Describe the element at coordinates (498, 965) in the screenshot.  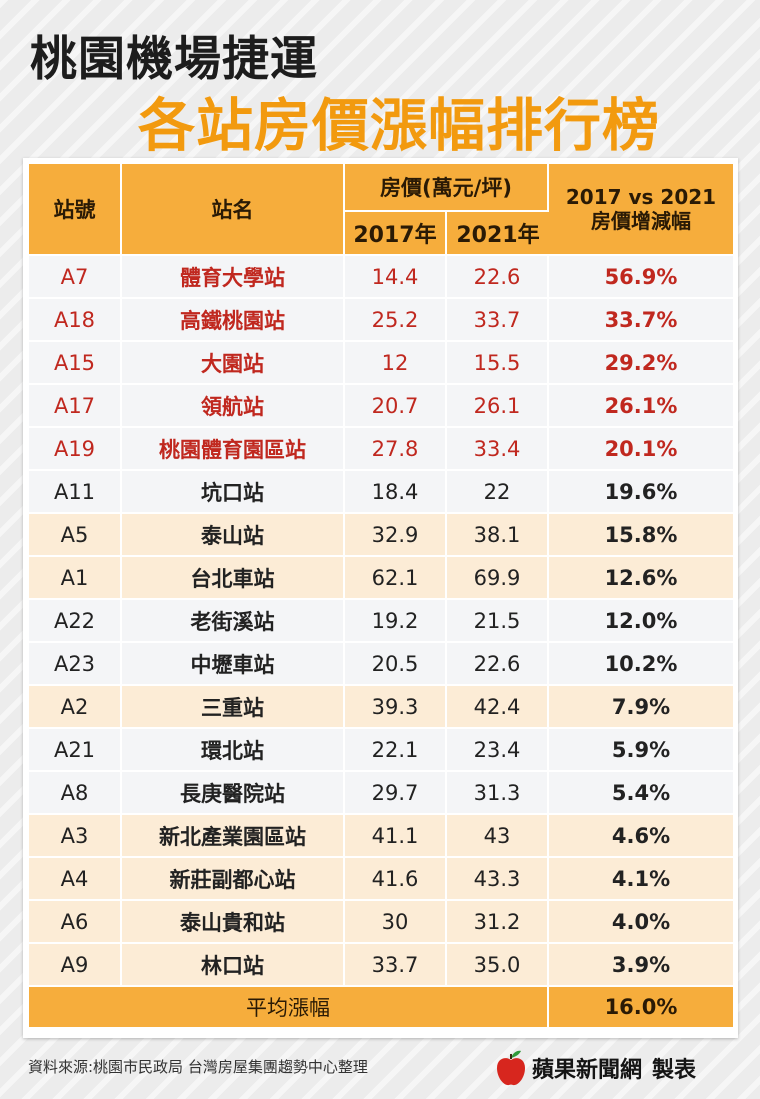
I see `price-2021: 35.0` at that location.